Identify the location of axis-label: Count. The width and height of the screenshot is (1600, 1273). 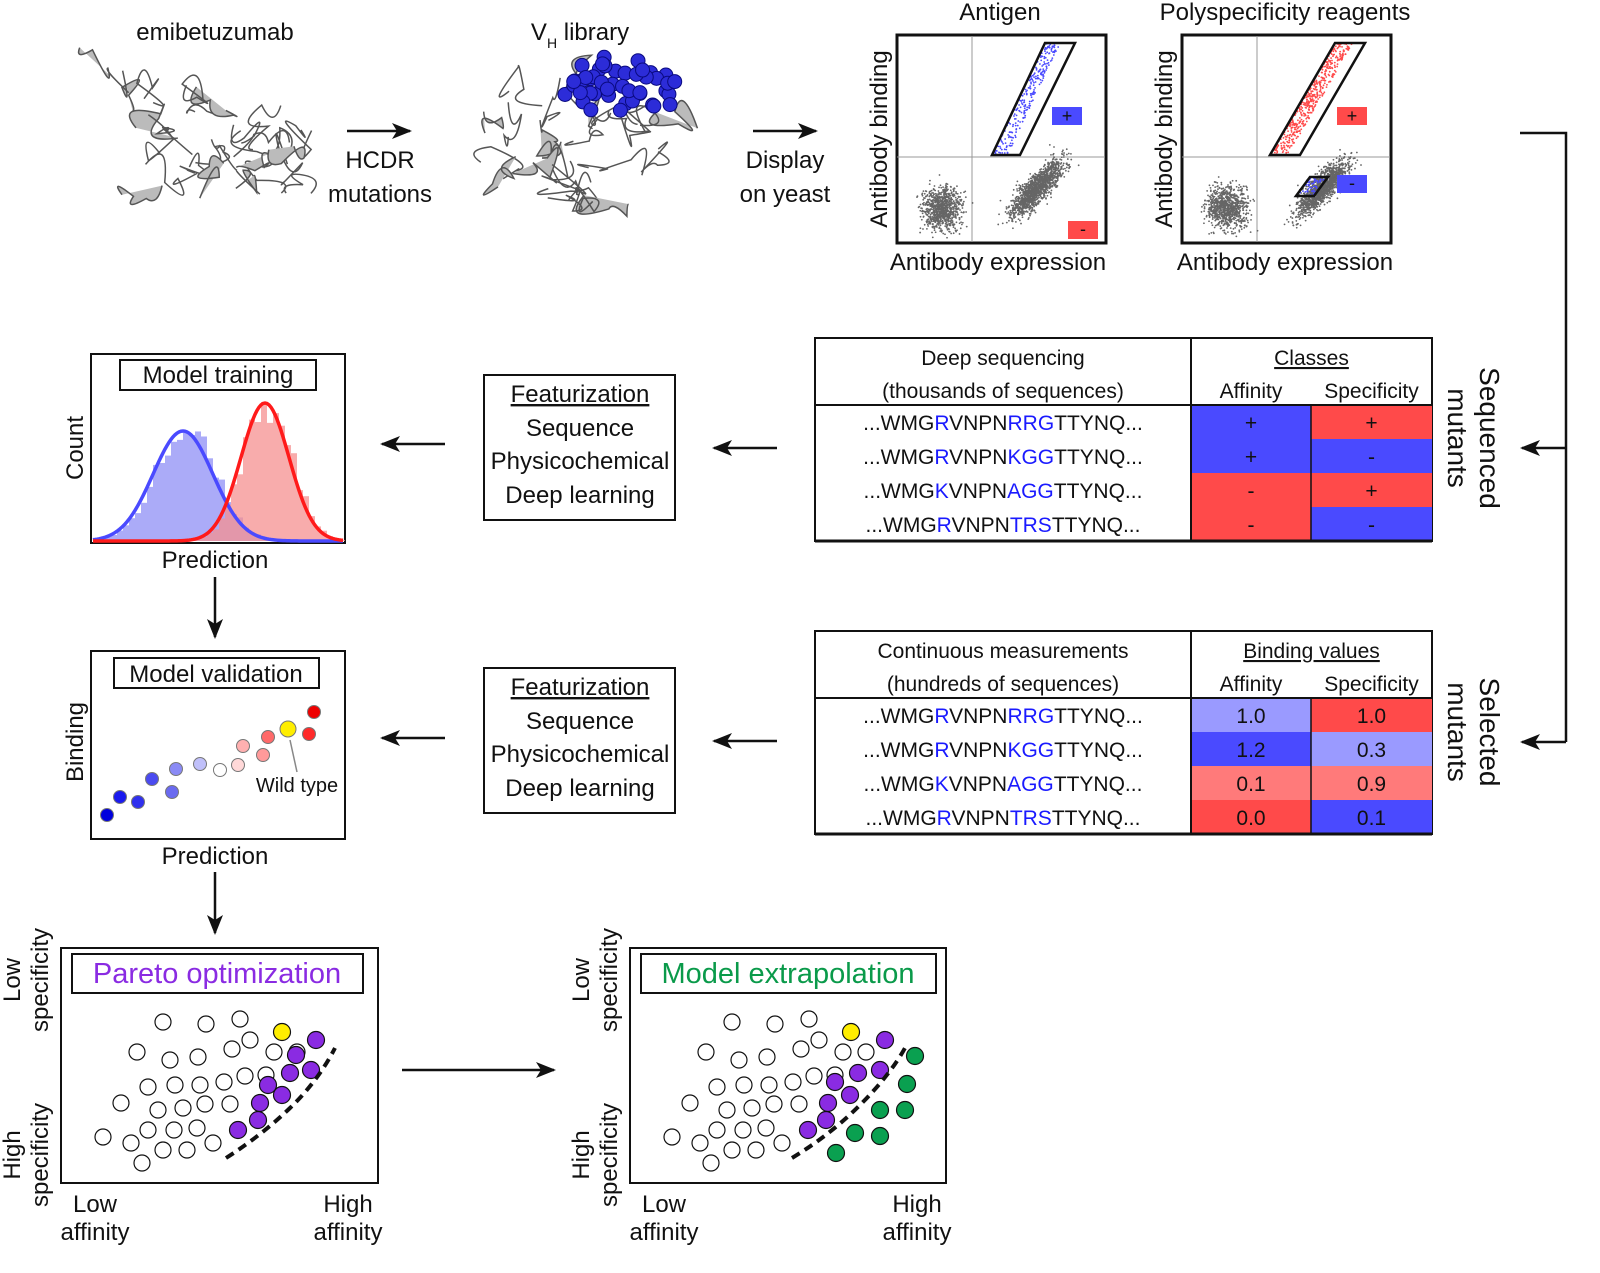
(75, 448).